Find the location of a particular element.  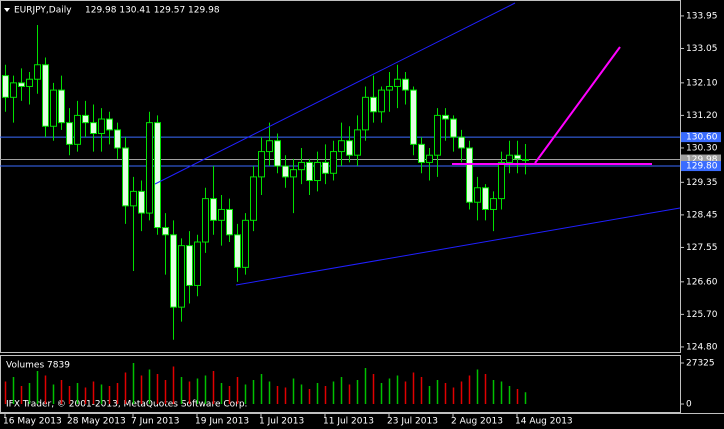

x-tick-label: 1 Jul 2013 is located at coordinates (281, 422).